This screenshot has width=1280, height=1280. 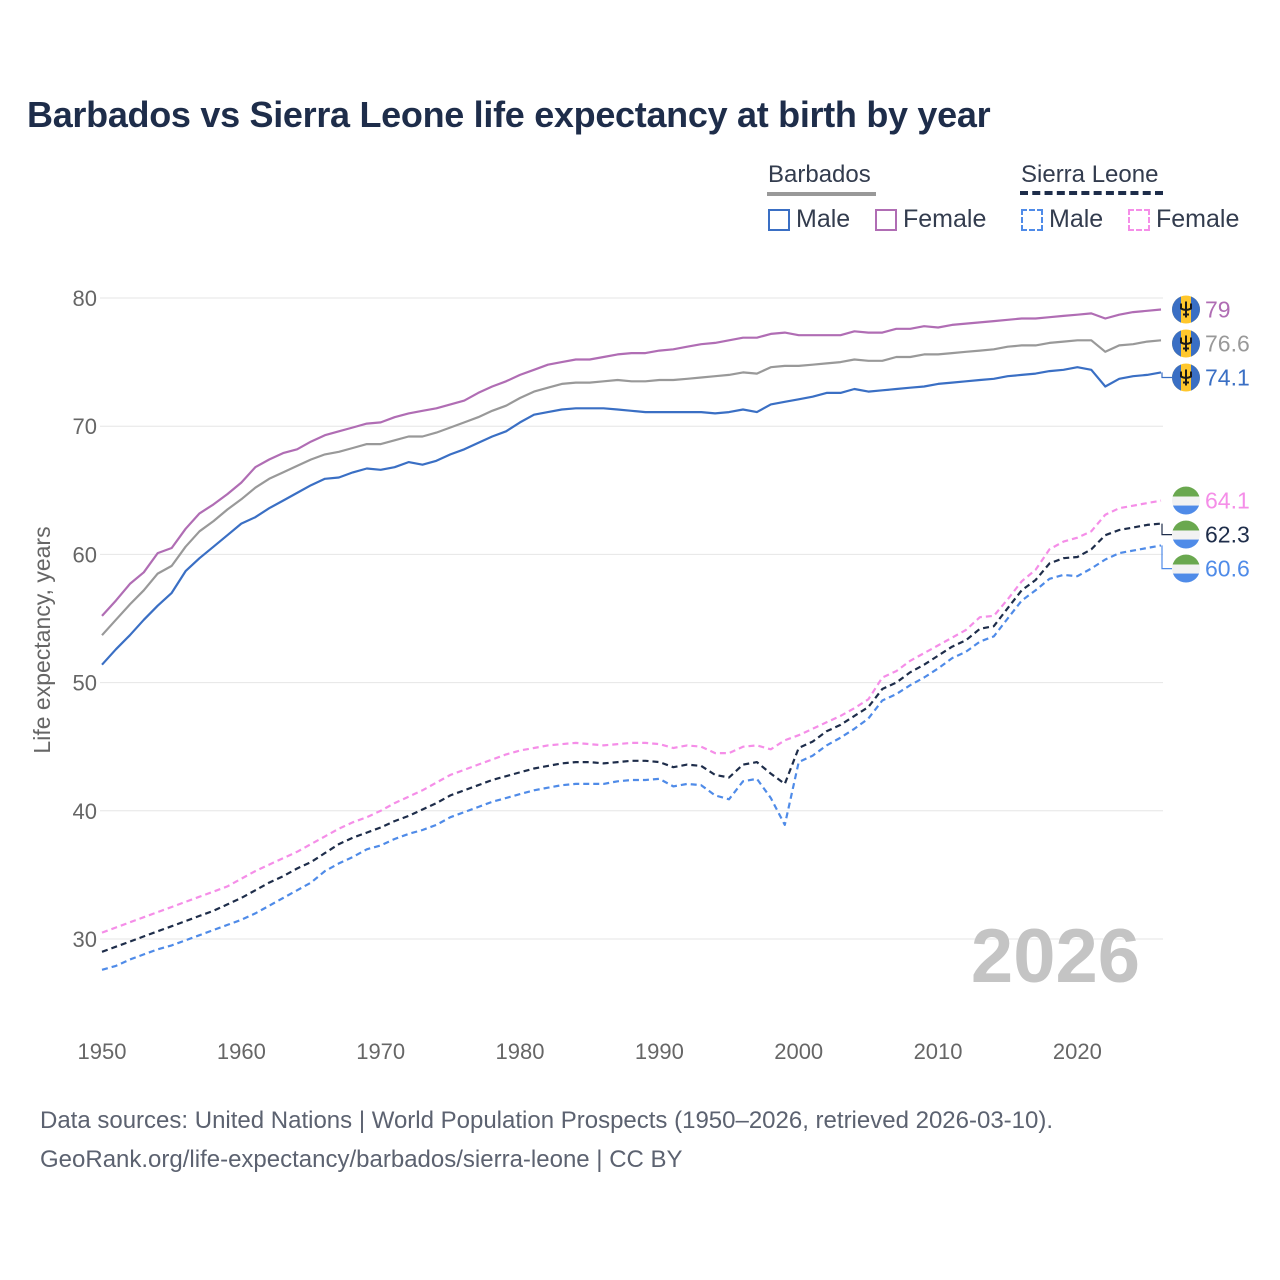 I want to click on legend-group-barbados-label: Barbados, so click(x=819, y=174).